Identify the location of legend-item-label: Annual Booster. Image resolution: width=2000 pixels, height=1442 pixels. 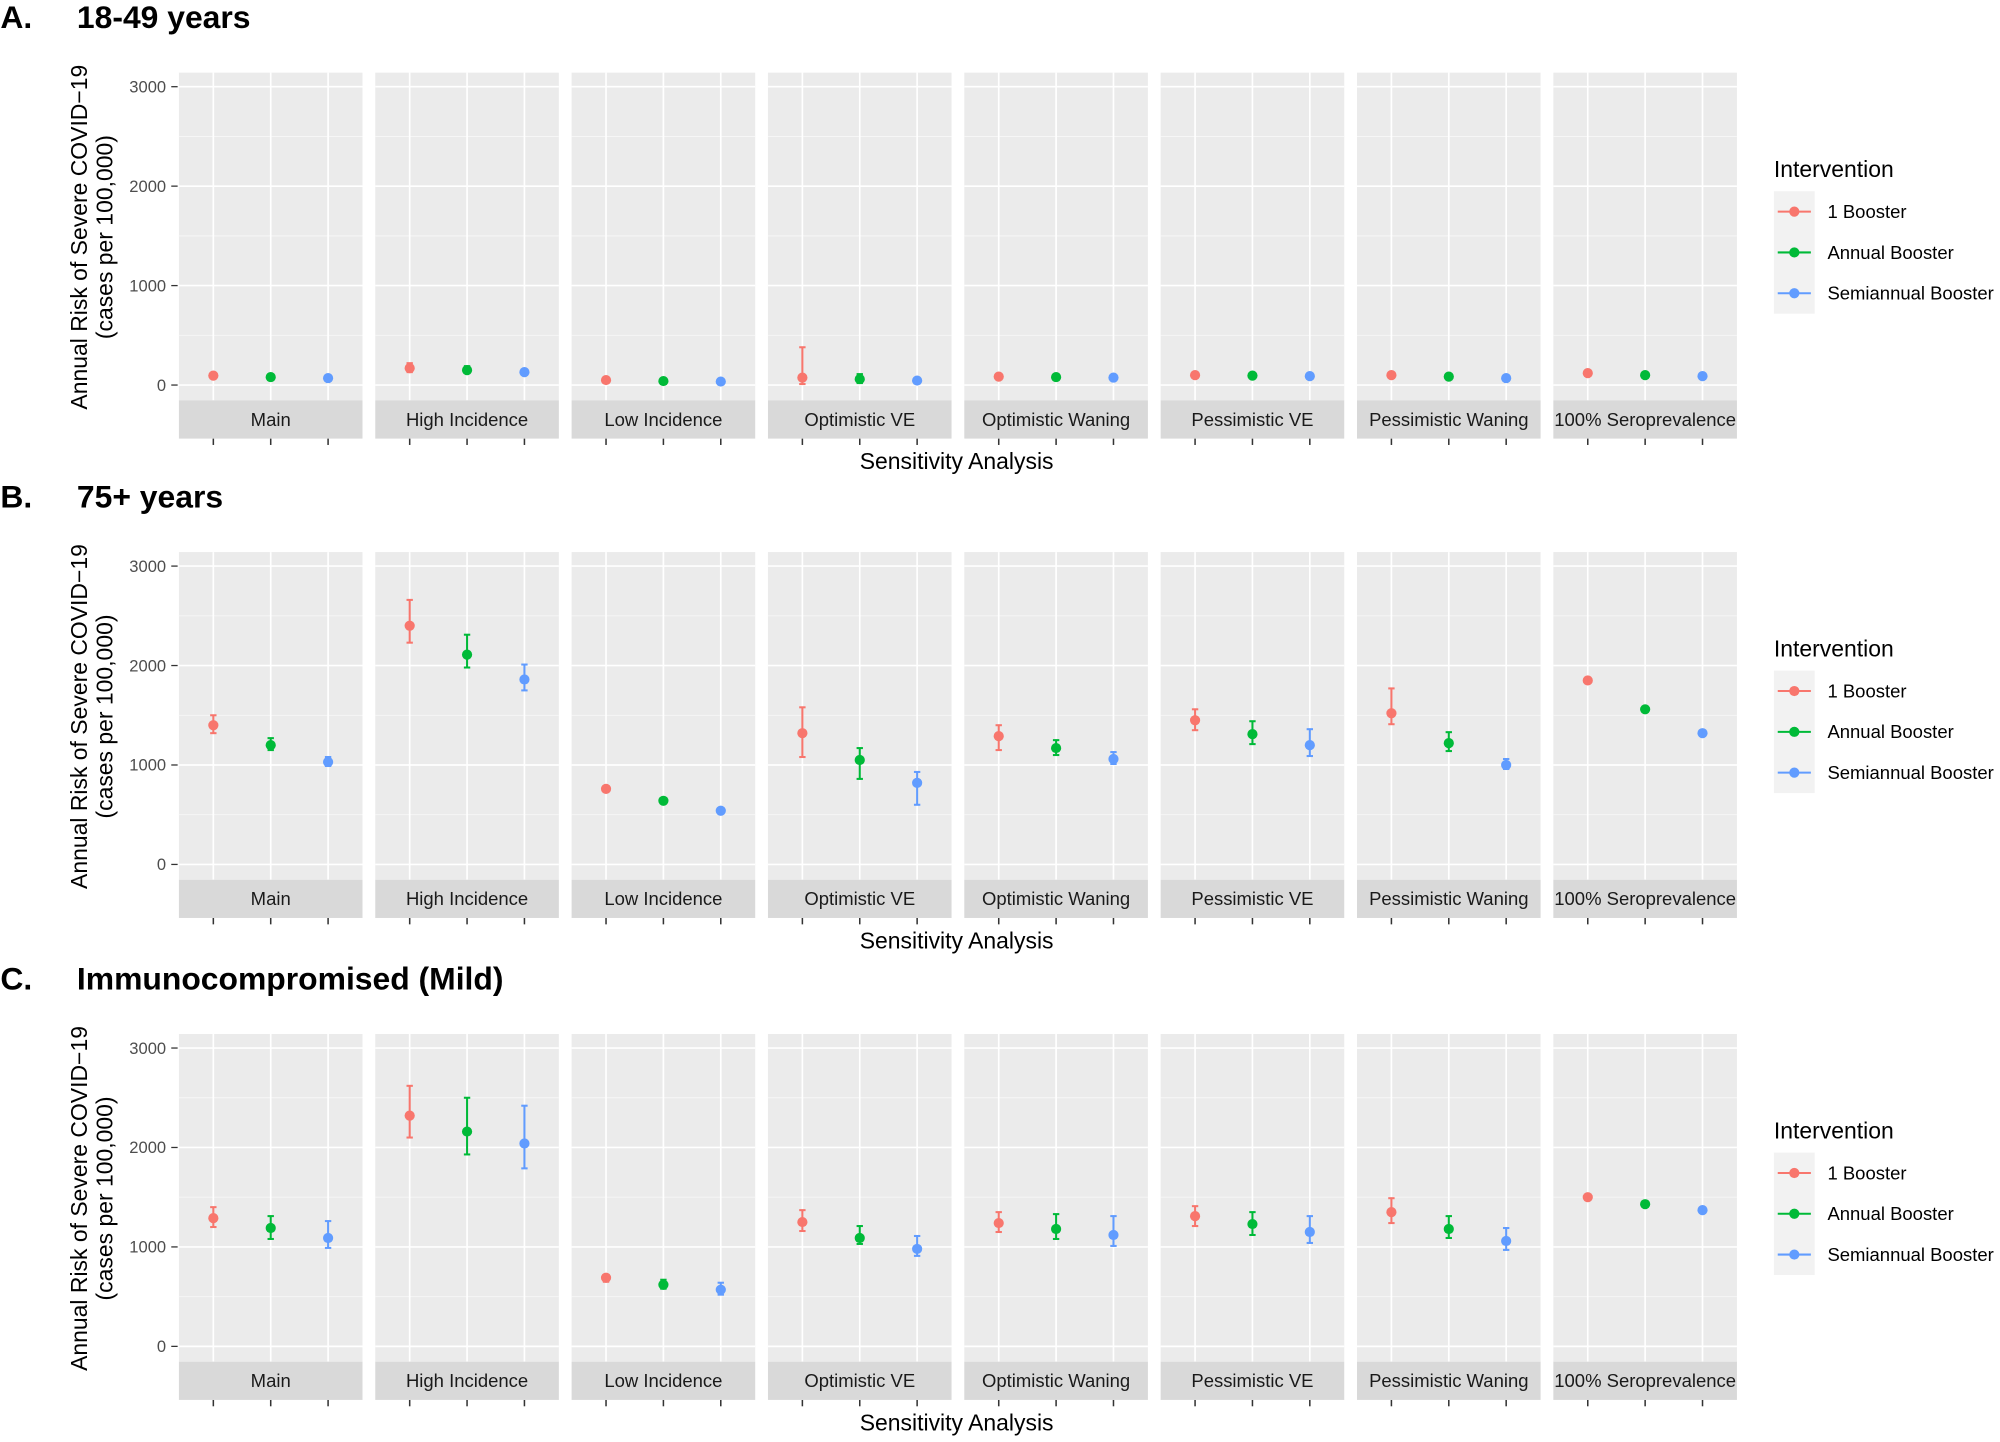
(1890, 252).